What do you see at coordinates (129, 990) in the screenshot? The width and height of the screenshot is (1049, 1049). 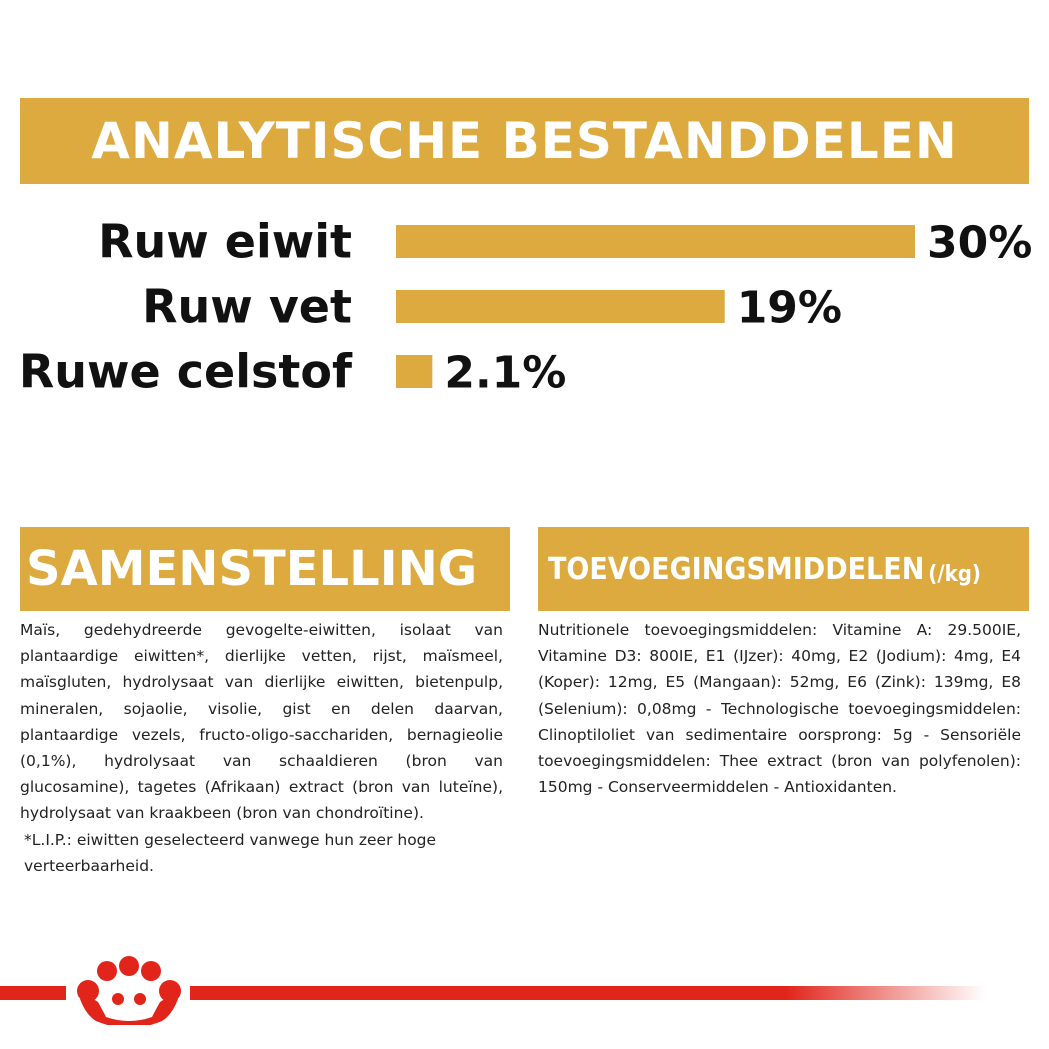 I see `crown-logo-icon` at bounding box center [129, 990].